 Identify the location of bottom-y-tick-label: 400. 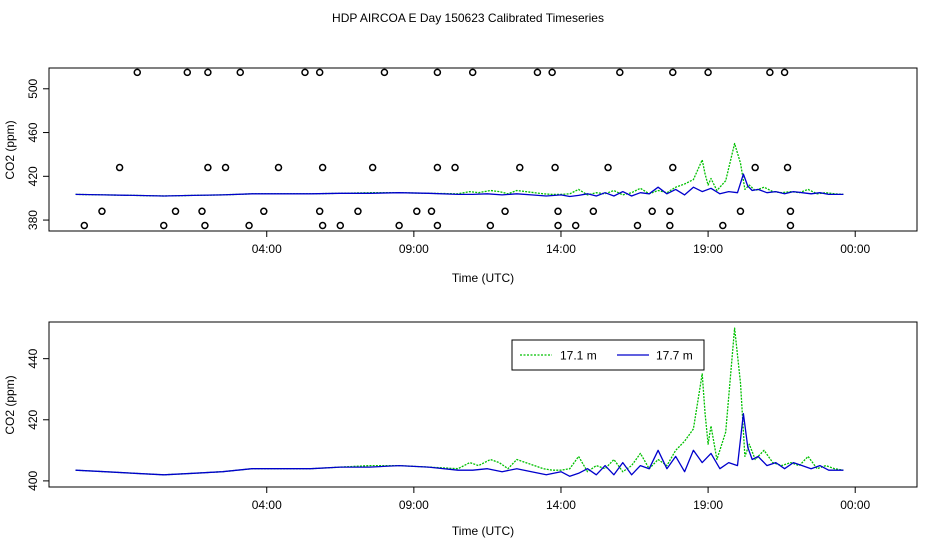
(33, 481).